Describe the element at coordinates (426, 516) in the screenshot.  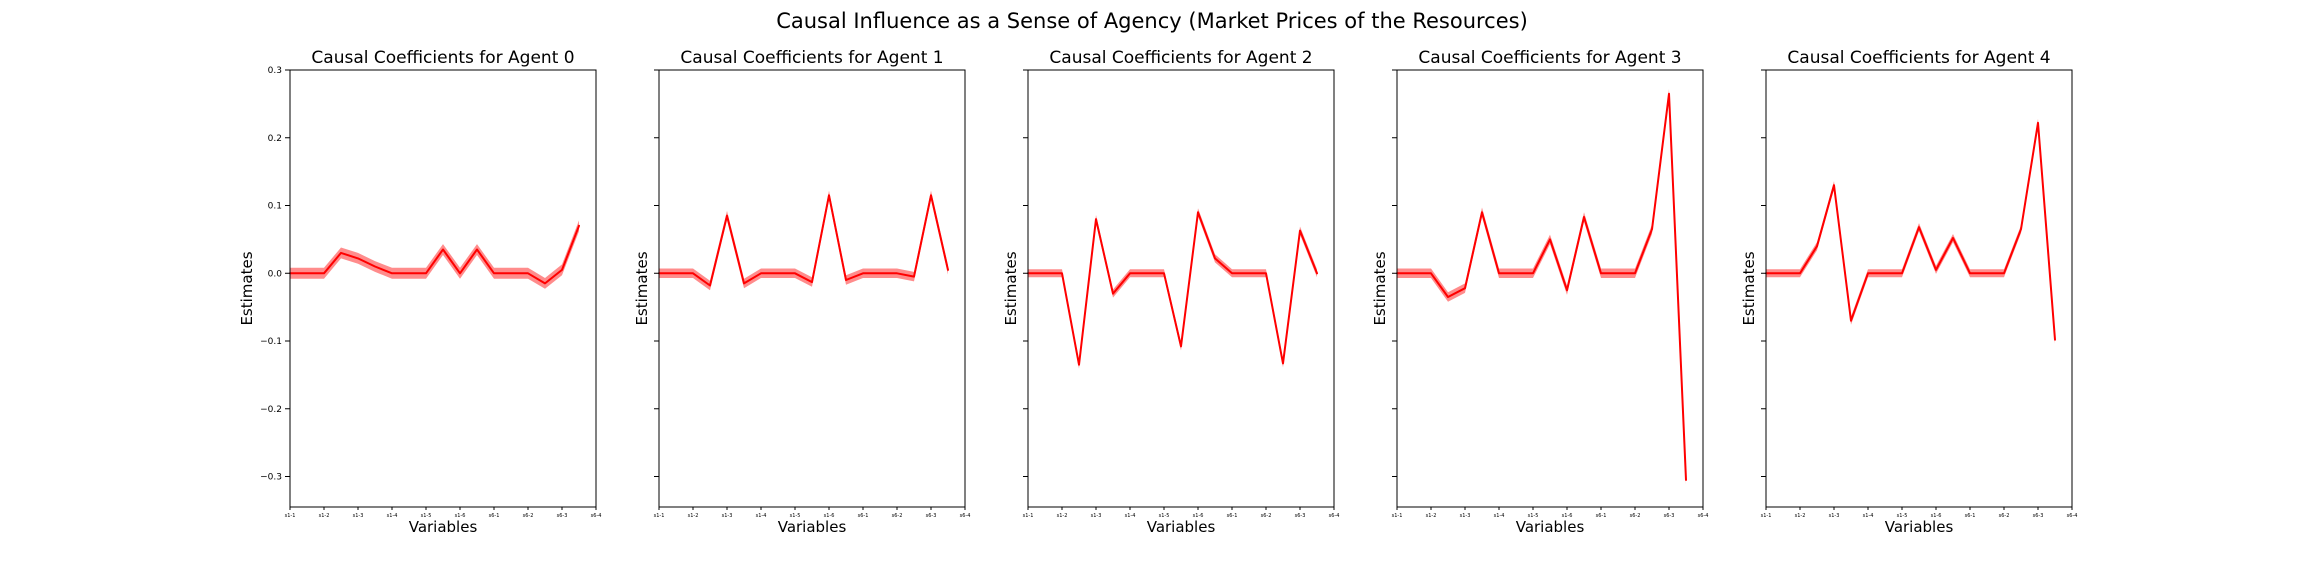
I see `x-tick-label-0-4: s1-5` at that location.